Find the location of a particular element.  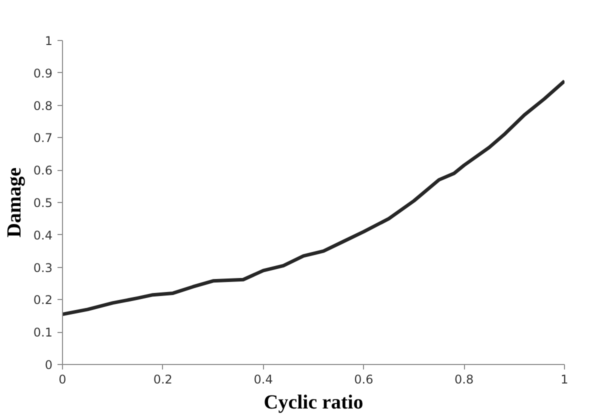

y-tick-label: 0.8 is located at coordinates (43, 105).